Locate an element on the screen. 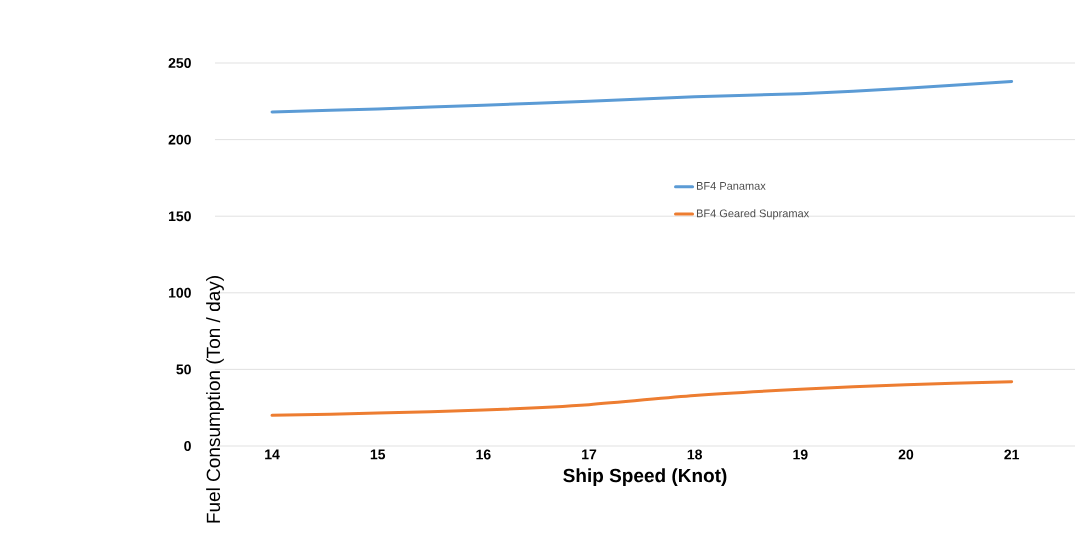  legend-label: BF4 Geared Supramax is located at coordinates (753, 214).